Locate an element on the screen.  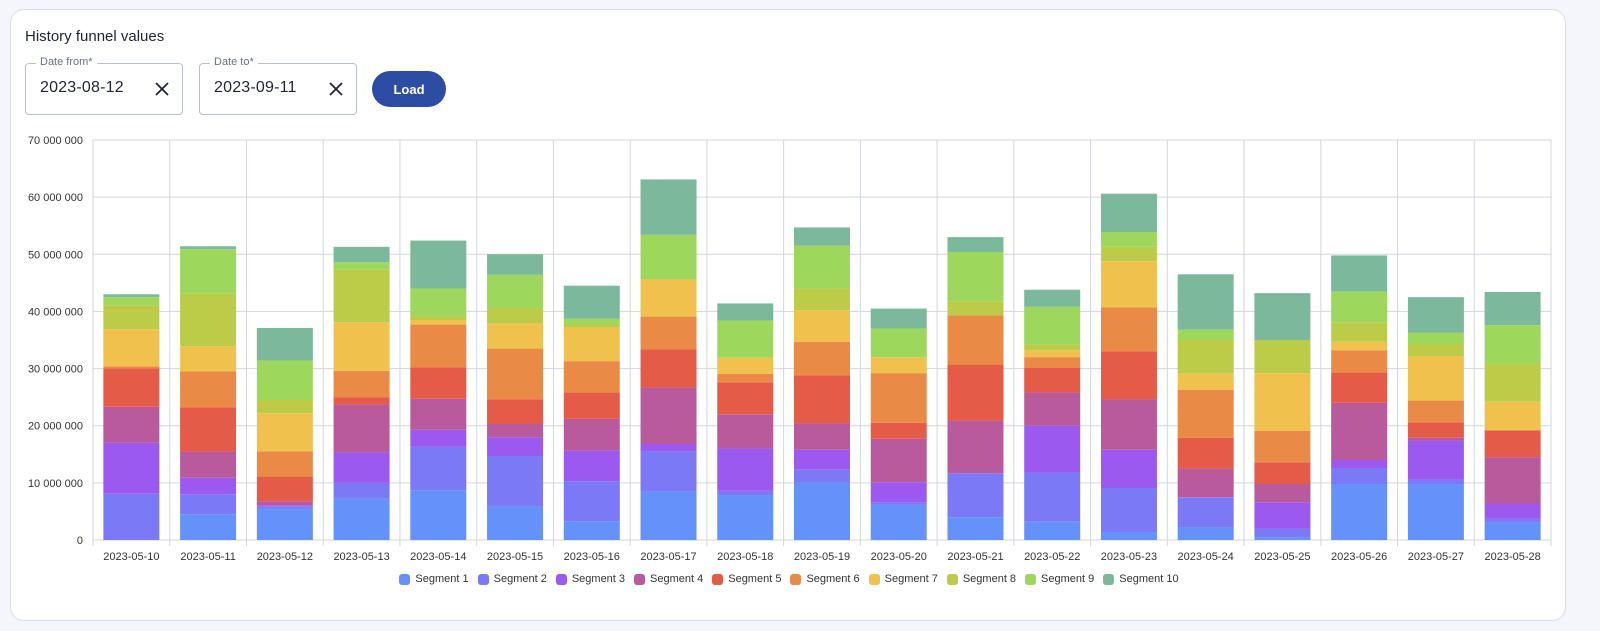
legend-item: Segment 2 is located at coordinates (512, 579).